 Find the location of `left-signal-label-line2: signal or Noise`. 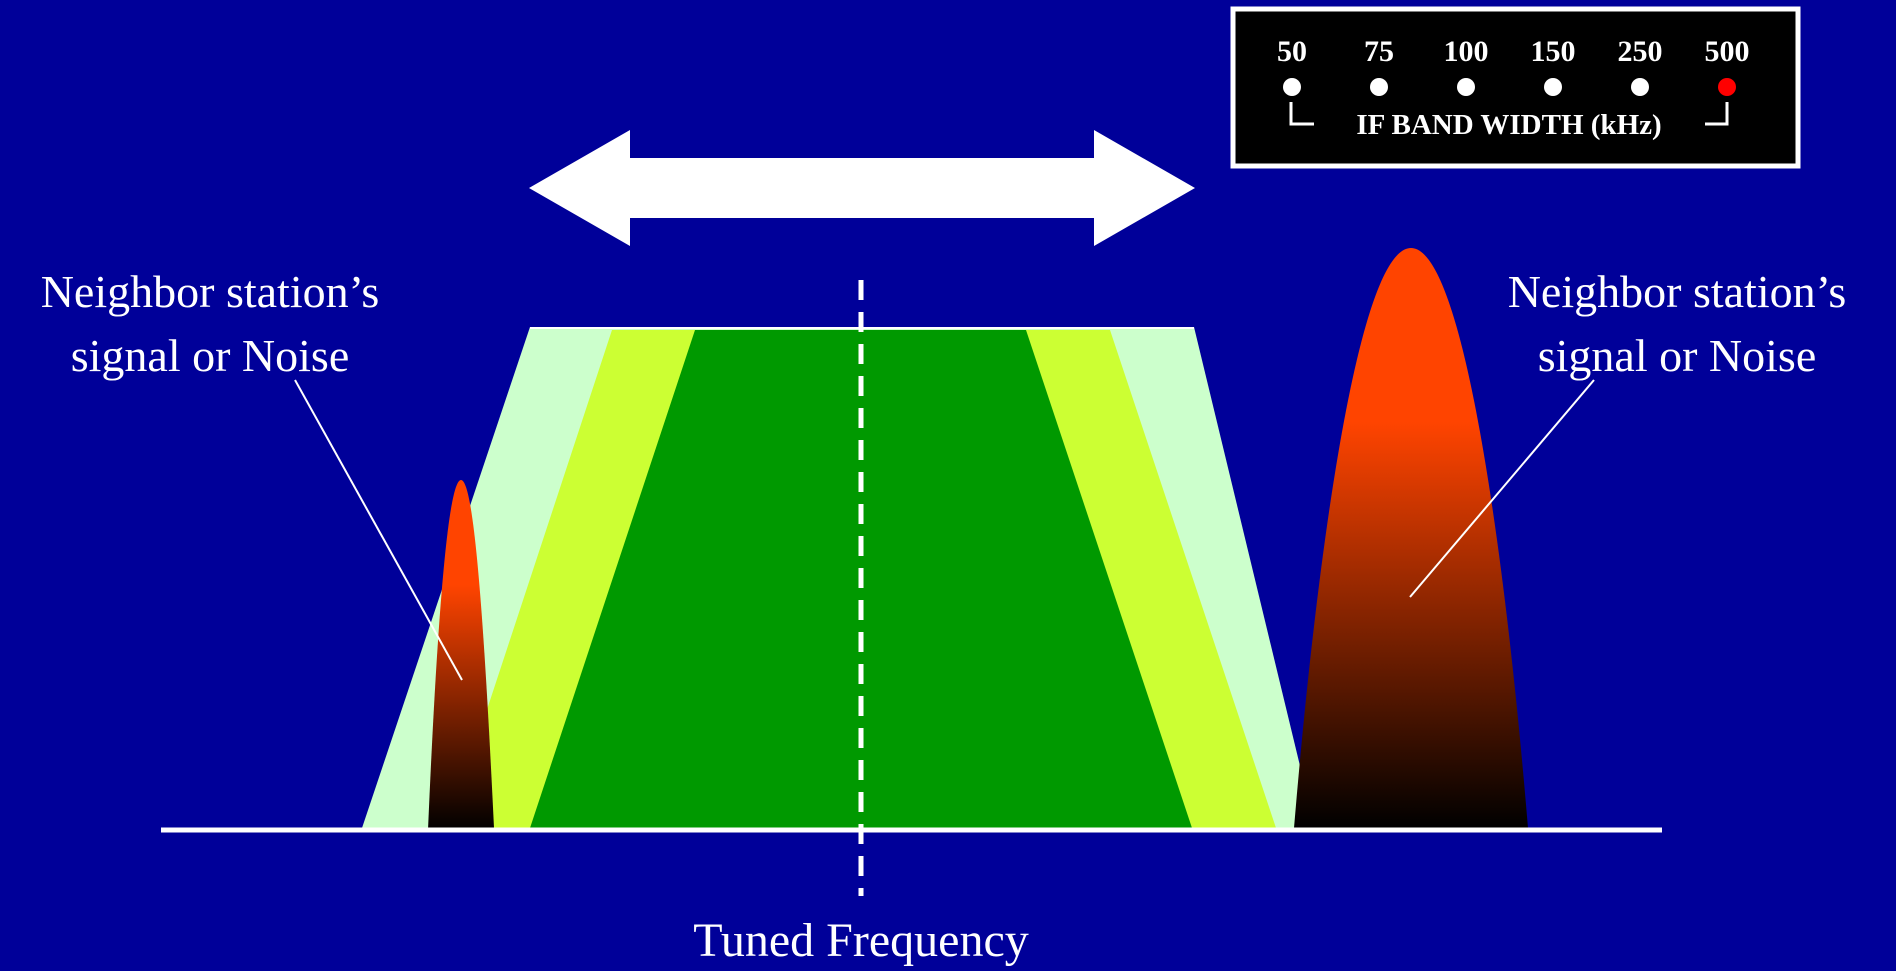

left-signal-label-line2: signal or Noise is located at coordinates (210, 355).